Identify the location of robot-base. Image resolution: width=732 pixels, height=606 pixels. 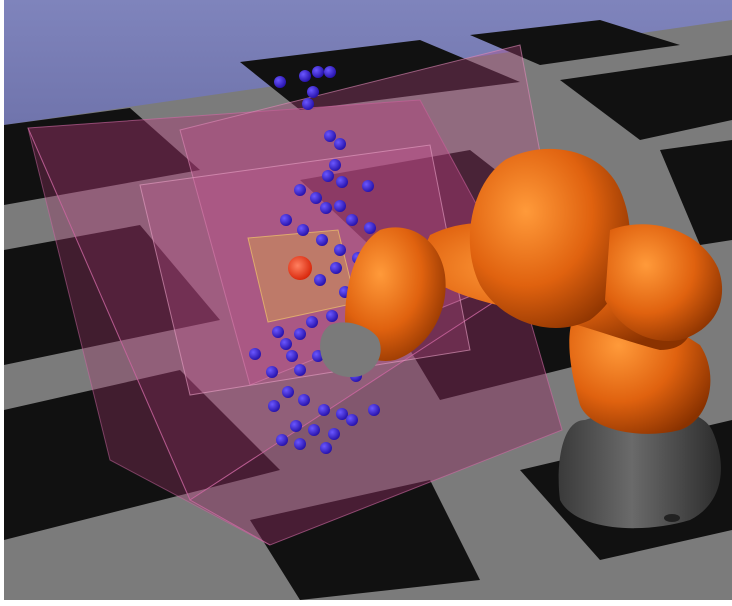
(639, 468).